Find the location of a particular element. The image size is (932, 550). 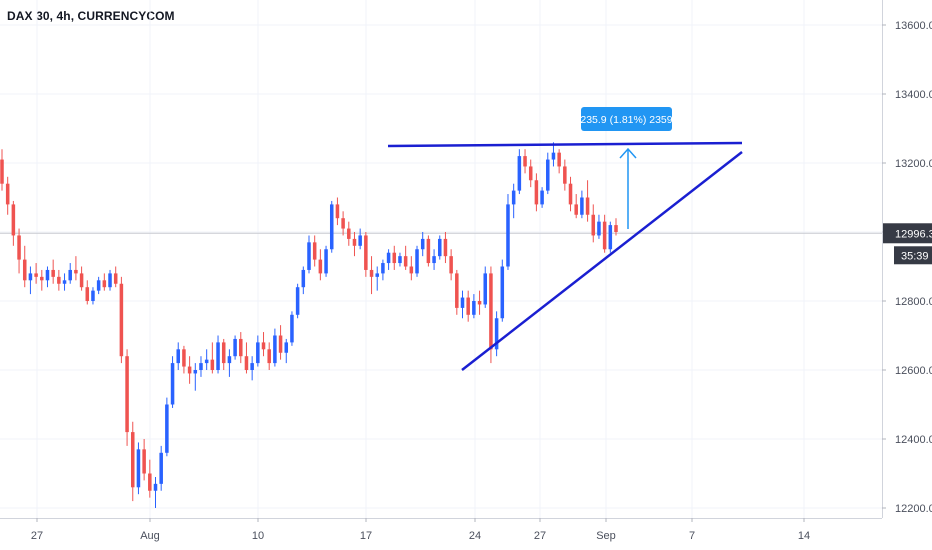

support-trendline is located at coordinates (602, 261).